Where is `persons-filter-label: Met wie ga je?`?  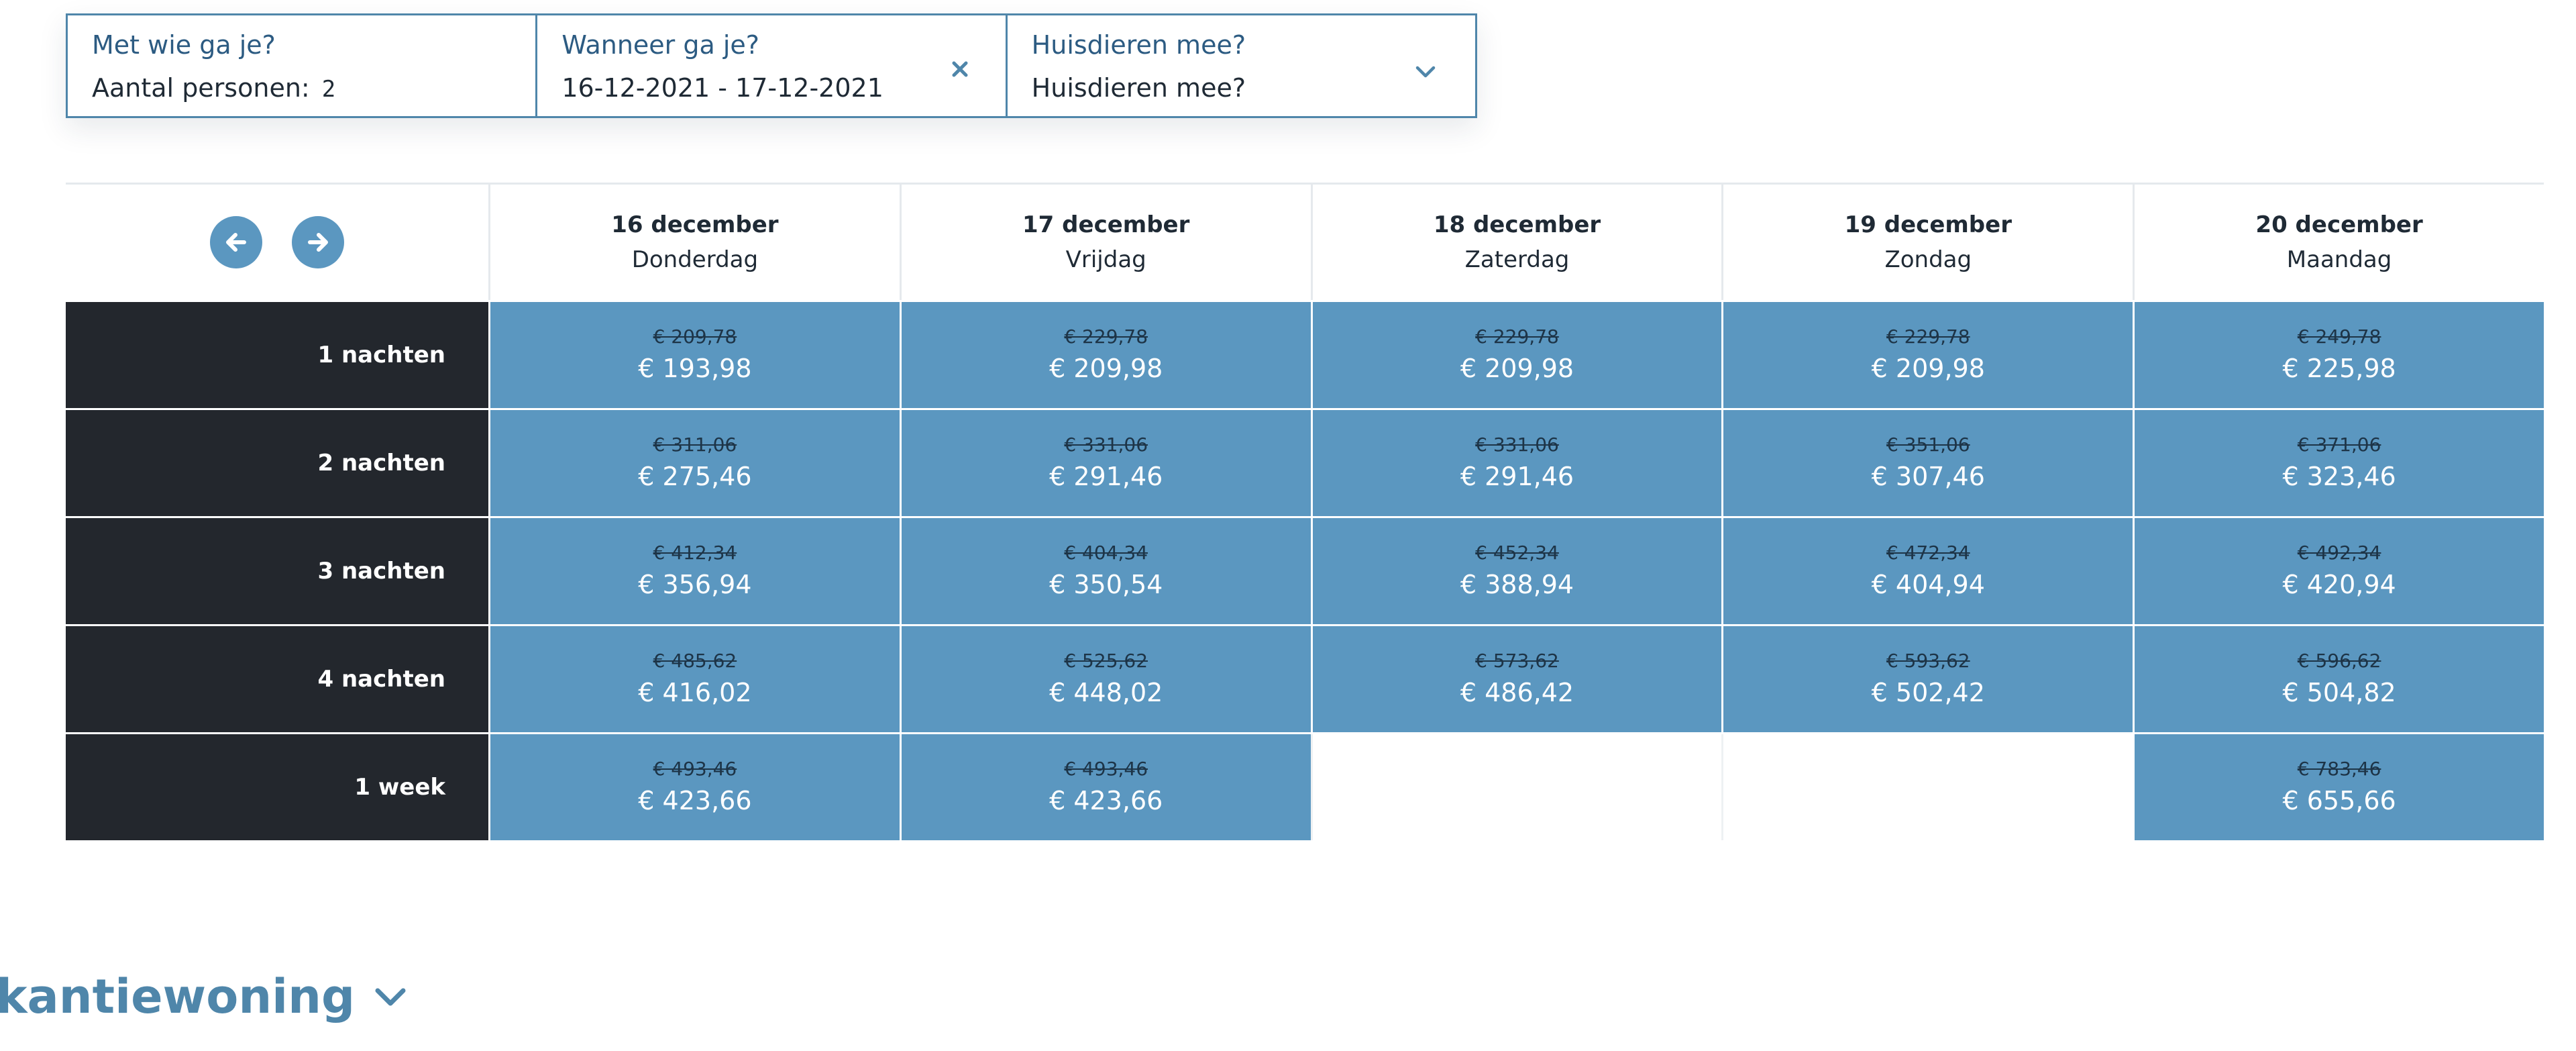 persons-filter-label: Met wie ga je? is located at coordinates (184, 45).